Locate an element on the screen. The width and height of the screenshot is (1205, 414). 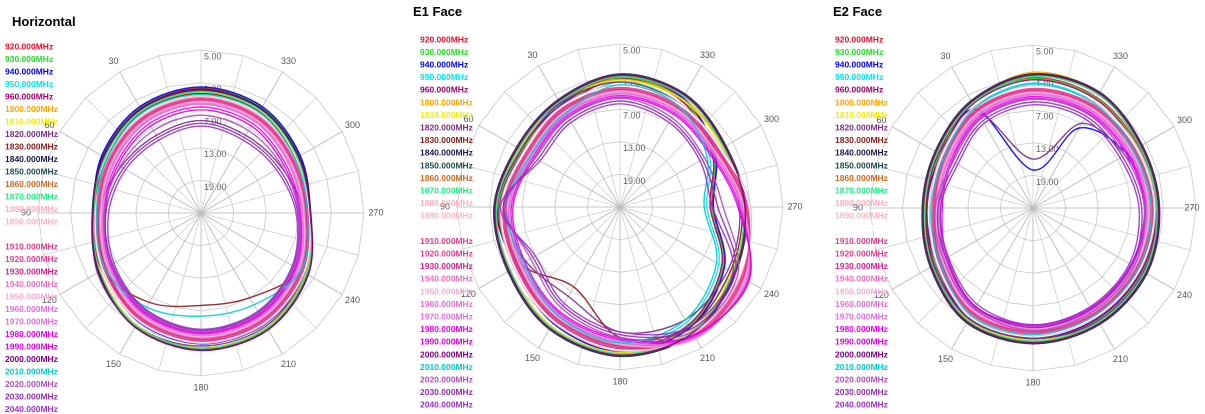
theta-tick-label: 240 is located at coordinates (1184, 295).